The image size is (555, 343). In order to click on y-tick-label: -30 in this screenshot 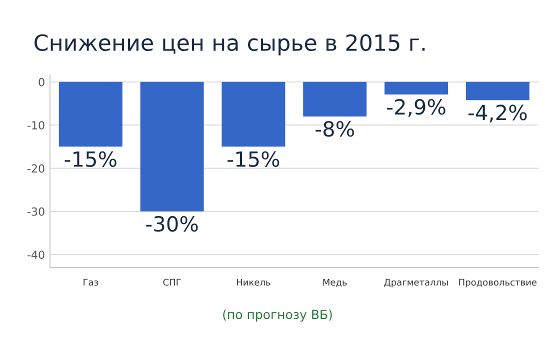, I will do `click(35, 211)`.